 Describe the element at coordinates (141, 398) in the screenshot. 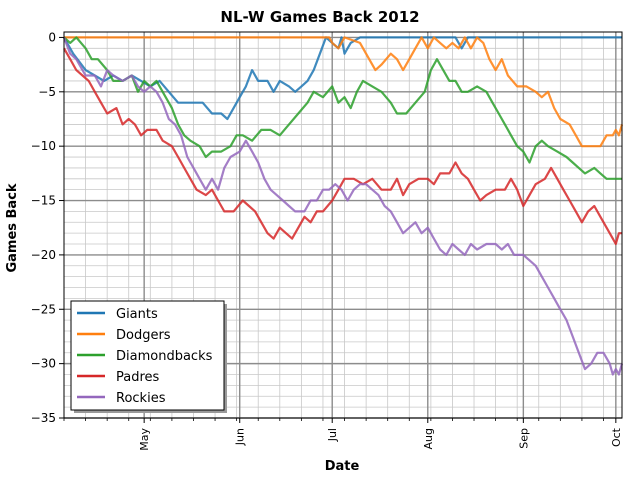

I see `legend-label: Rockies` at that location.